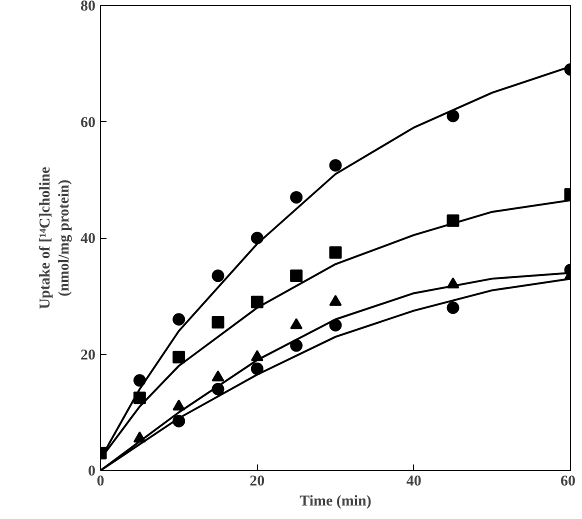 The width and height of the screenshot is (582, 519). What do you see at coordinates (257, 482) in the screenshot?
I see `x-tick-label: 20` at bounding box center [257, 482].